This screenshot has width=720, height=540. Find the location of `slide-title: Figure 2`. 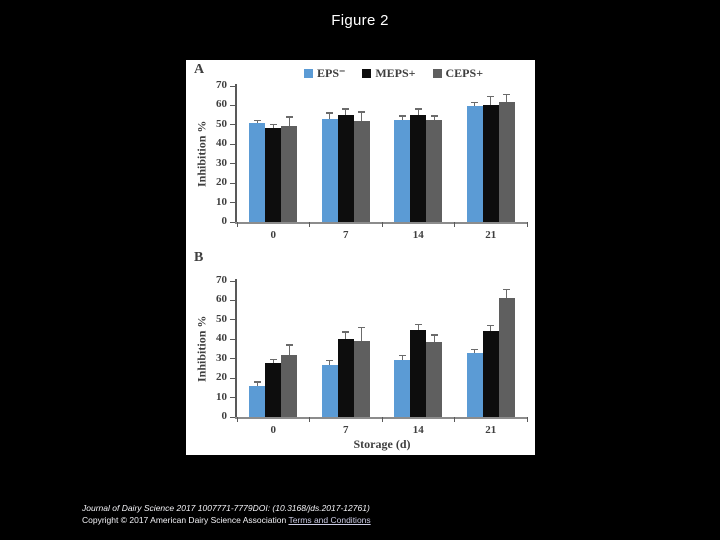

slide-title: Figure 2 is located at coordinates (360, 20).